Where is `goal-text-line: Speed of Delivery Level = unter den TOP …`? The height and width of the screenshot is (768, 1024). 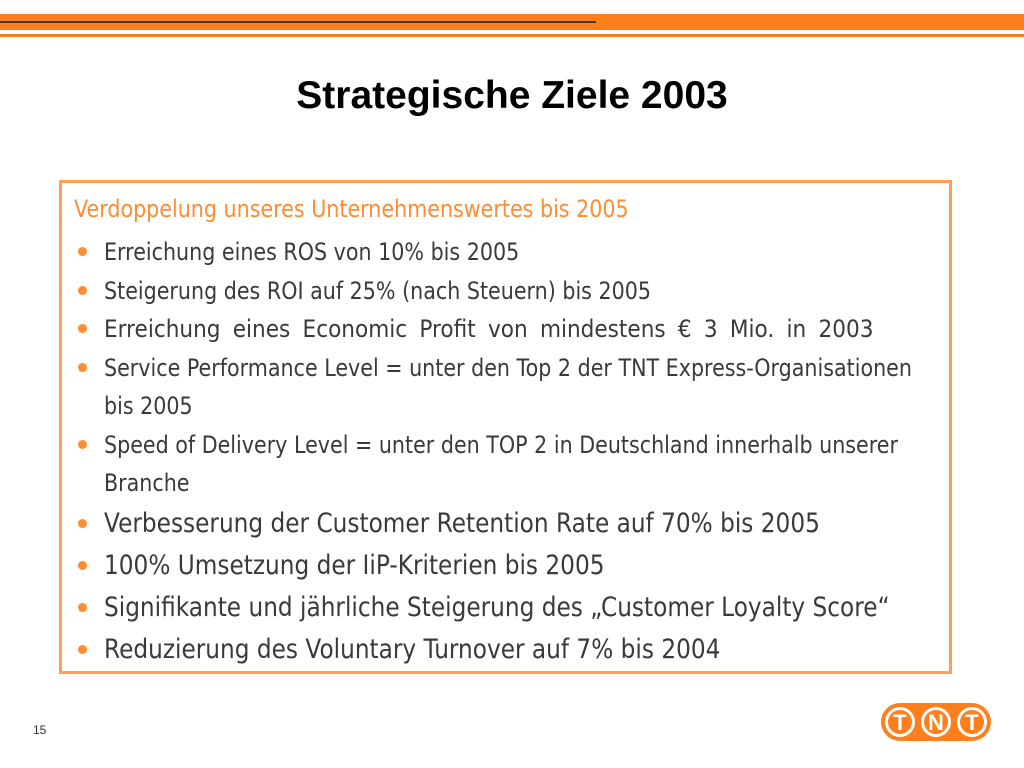 goal-text-line: Speed of Delivery Level = unter den TOP … is located at coordinates (501, 444).